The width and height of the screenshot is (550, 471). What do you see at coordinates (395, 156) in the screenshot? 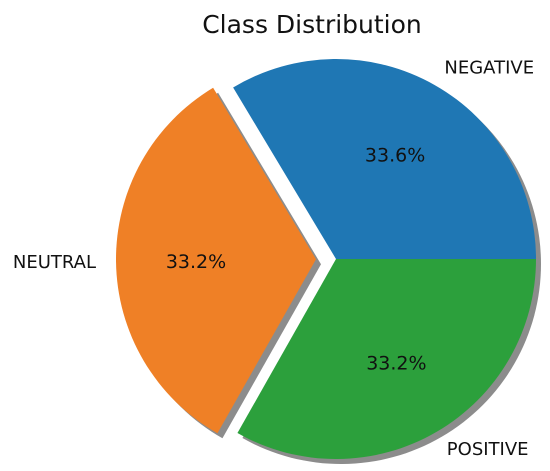
I see `percent-label-negative: 33.6%` at bounding box center [395, 156].